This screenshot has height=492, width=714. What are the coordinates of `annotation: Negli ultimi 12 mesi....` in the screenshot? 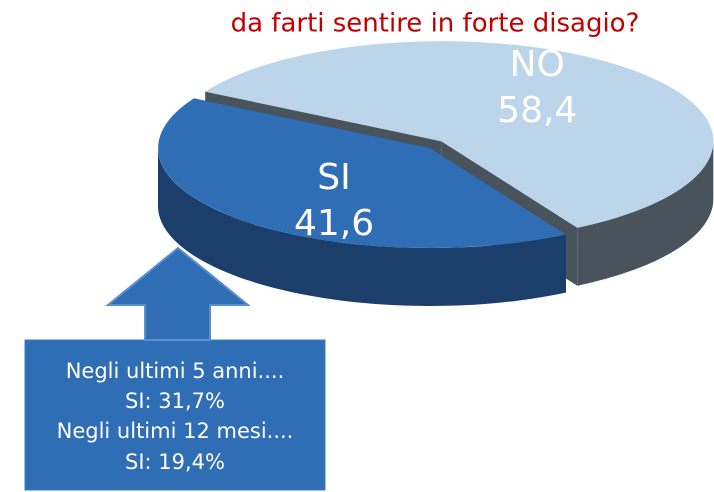 It's located at (175, 431).